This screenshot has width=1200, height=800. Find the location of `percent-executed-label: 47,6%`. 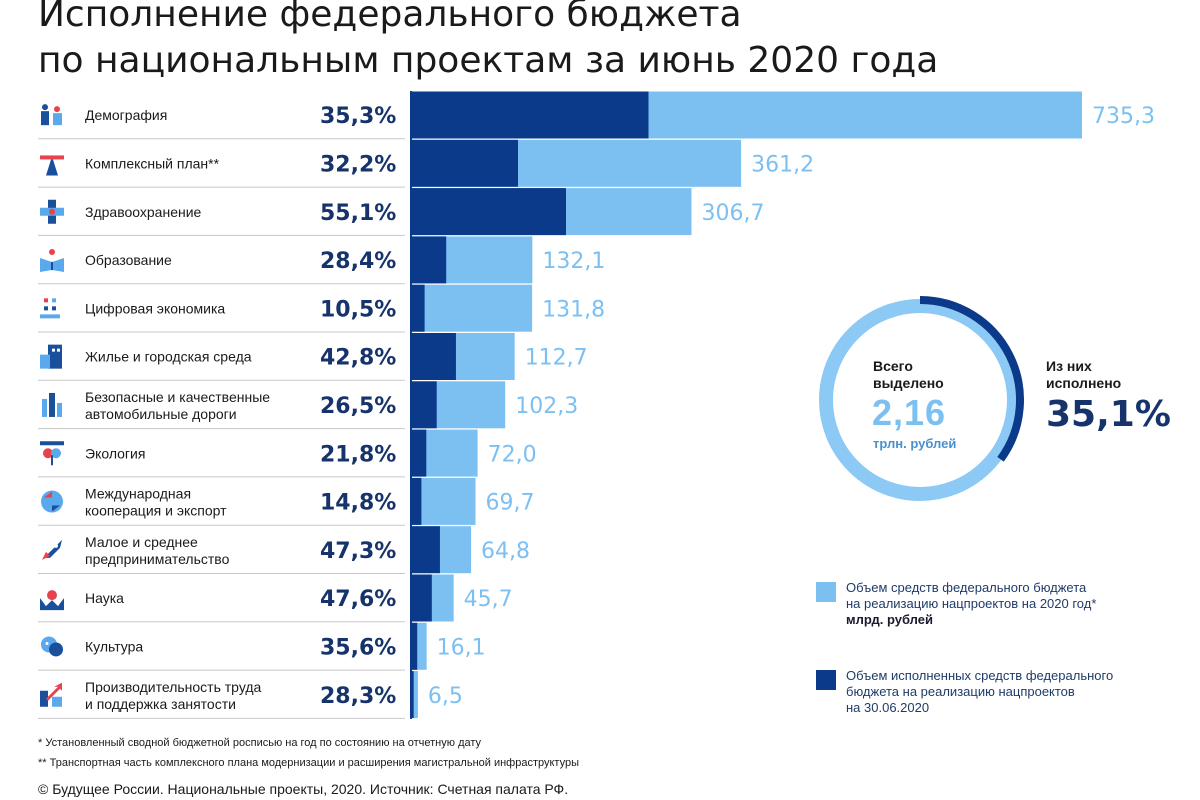

percent-executed-label: 47,6% is located at coordinates (358, 599).